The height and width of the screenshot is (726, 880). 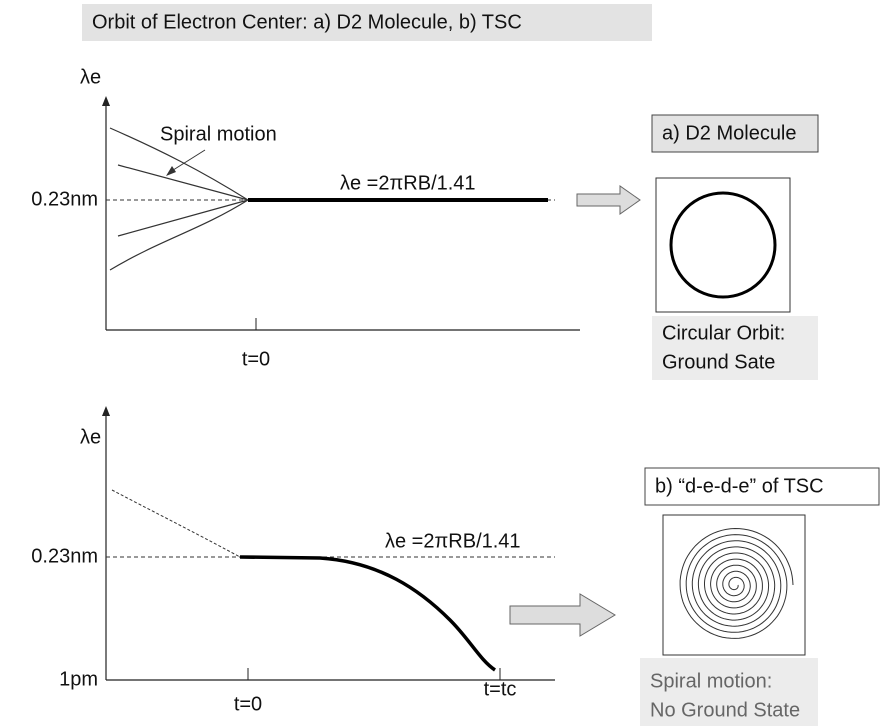 I want to click on circular-orbit, so click(x=723, y=245).